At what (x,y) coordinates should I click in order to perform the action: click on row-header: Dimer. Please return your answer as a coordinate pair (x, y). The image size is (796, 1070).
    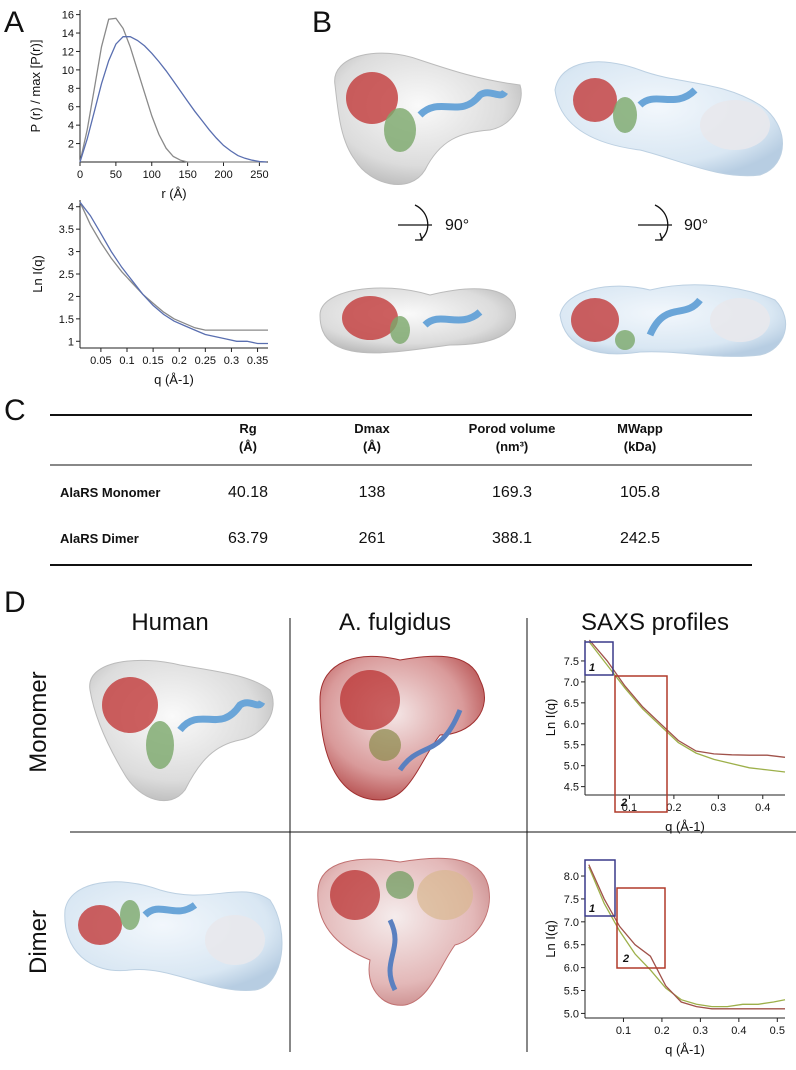
    Looking at the image, I should click on (38, 942).